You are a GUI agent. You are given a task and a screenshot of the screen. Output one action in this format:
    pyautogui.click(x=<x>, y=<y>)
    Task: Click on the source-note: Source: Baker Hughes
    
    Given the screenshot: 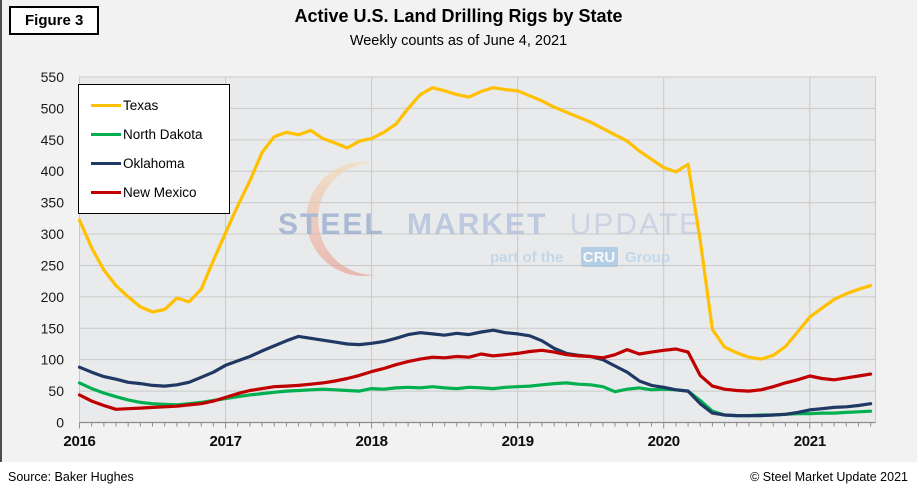 What is the action you would take?
    pyautogui.click(x=71, y=477)
    